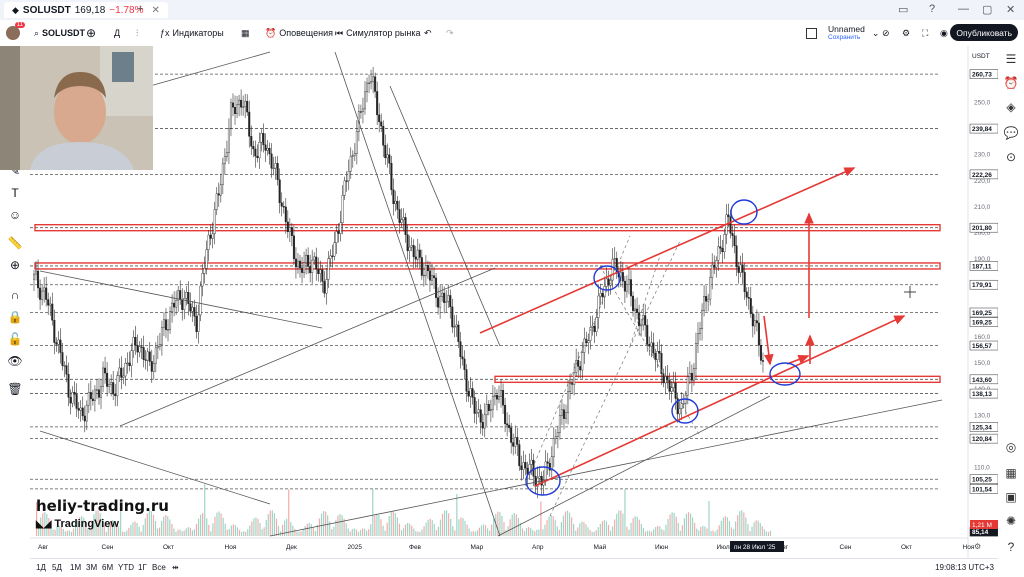 This screenshot has height=577, width=1024. I want to click on templates-button: ▦, so click(245, 33).